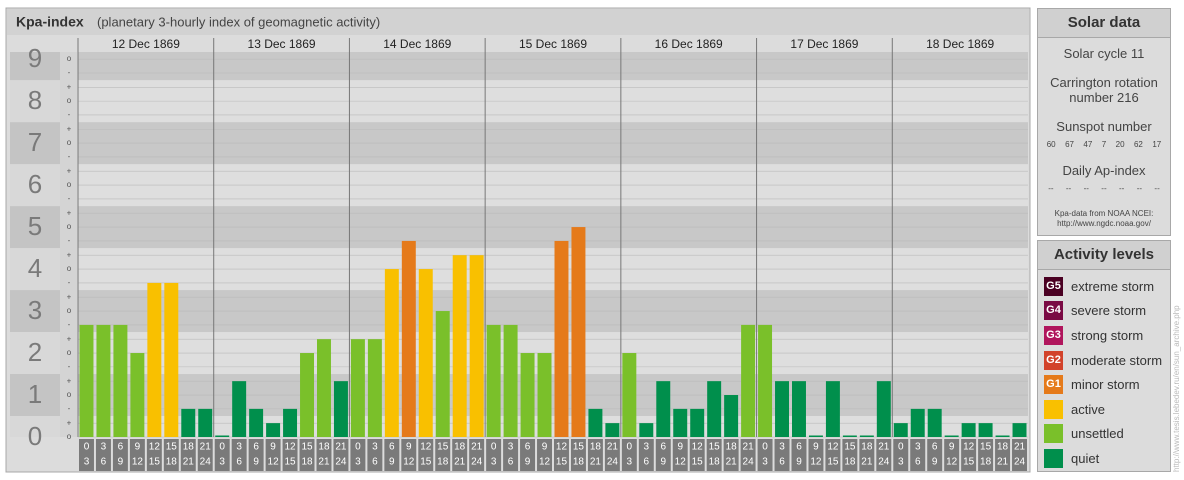 The width and height of the screenshot is (1184, 480). I want to click on y-tick-label: 9, so click(35, 58).